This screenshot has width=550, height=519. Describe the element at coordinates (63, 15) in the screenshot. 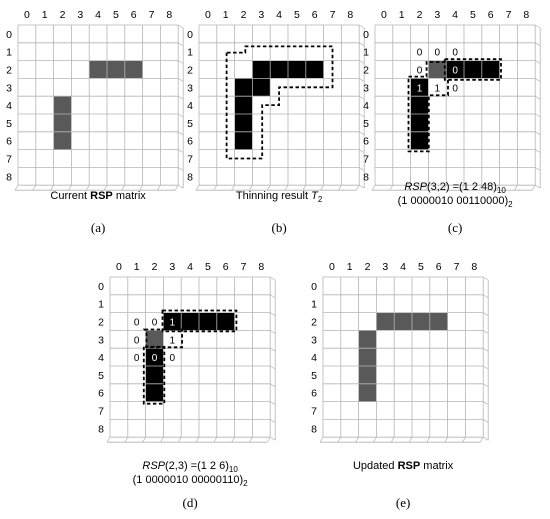

I see `col-label: 2` at that location.